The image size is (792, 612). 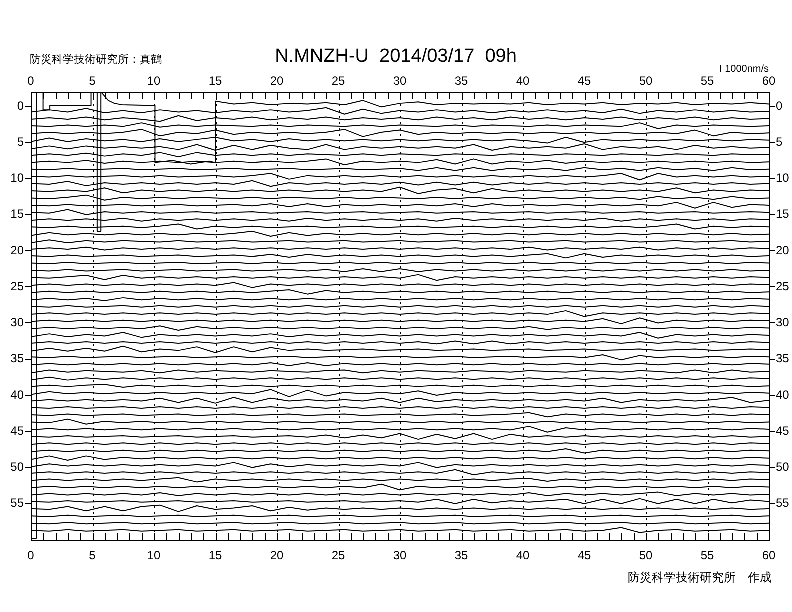 I want to click on y-tick-label: 10, so click(x=17, y=178).